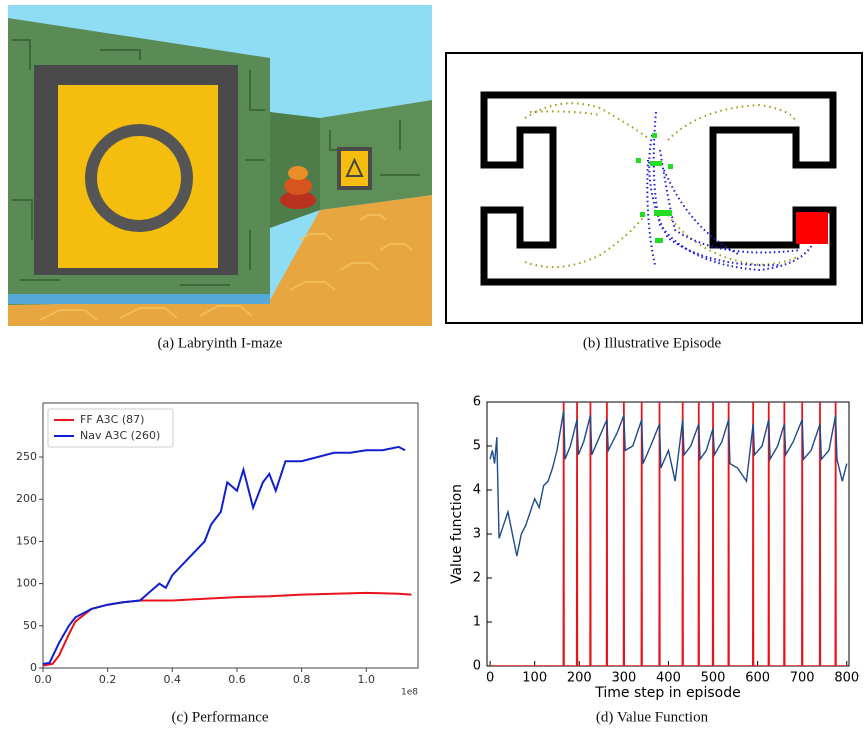 This screenshot has height=740, width=867. Describe the element at coordinates (30, 625) in the screenshot. I see `y-tick-label: 50` at that location.